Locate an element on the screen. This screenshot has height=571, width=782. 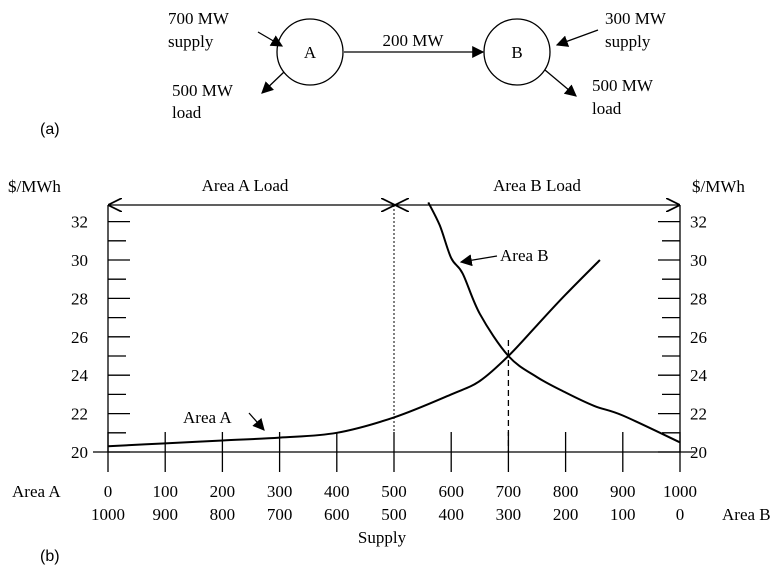
node-b-supply-line1: 300 MW is located at coordinates (636, 18).